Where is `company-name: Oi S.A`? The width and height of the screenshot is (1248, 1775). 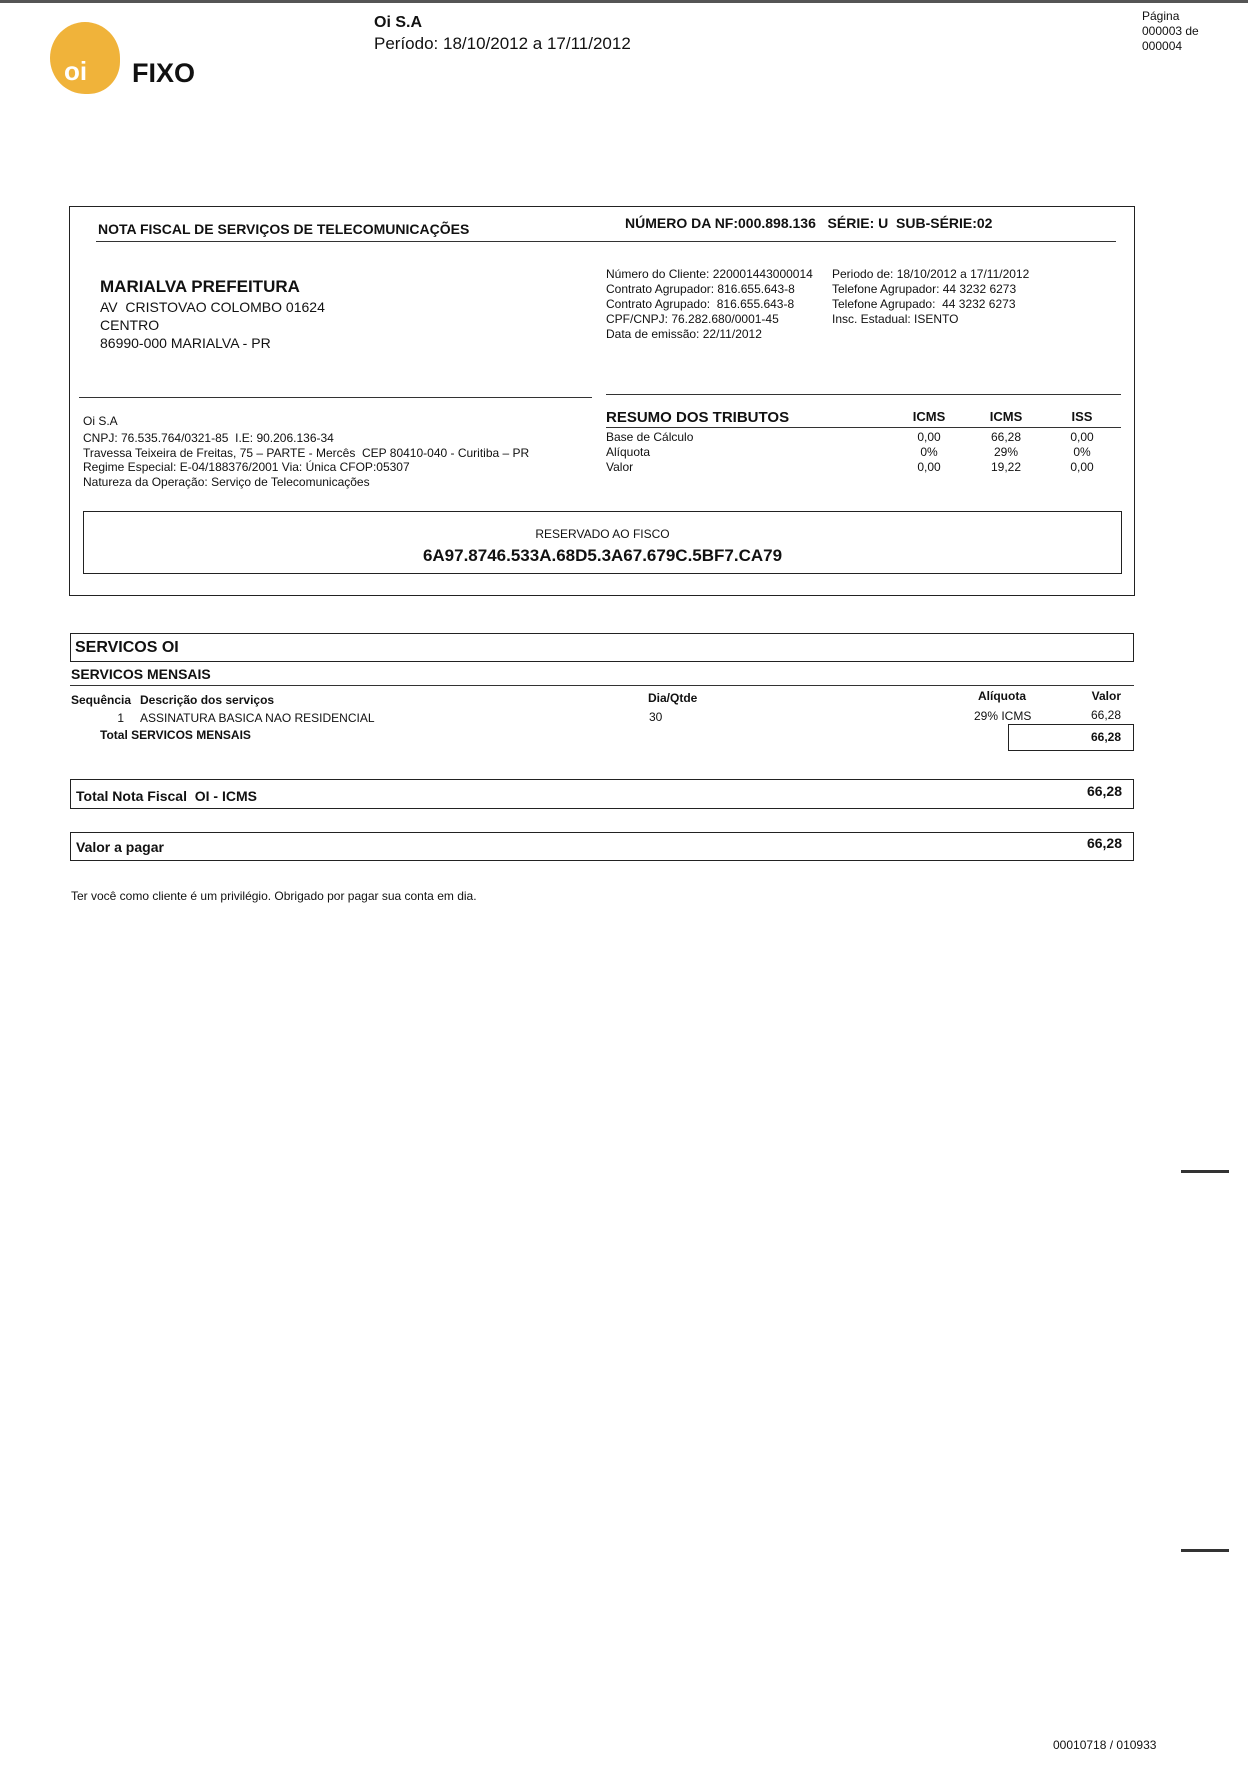 company-name: Oi S.A is located at coordinates (398, 22).